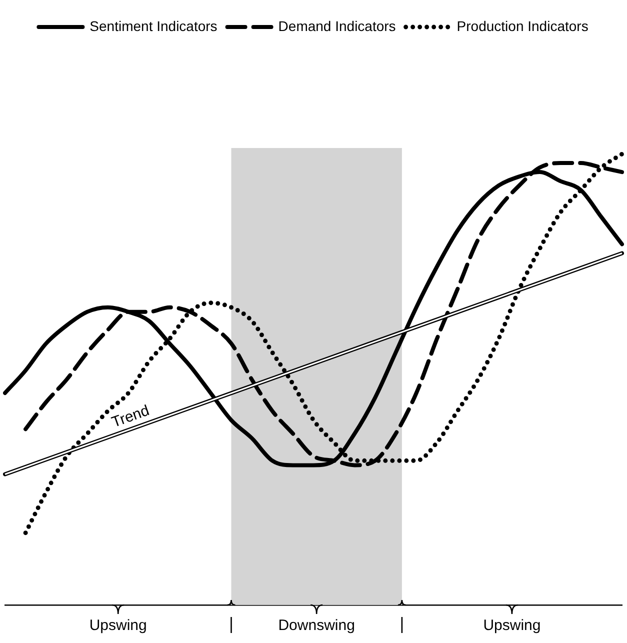 The image size is (627, 643). Describe the element at coordinates (154, 26) in the screenshot. I see `legend-label: Sentiment Indicators` at that location.